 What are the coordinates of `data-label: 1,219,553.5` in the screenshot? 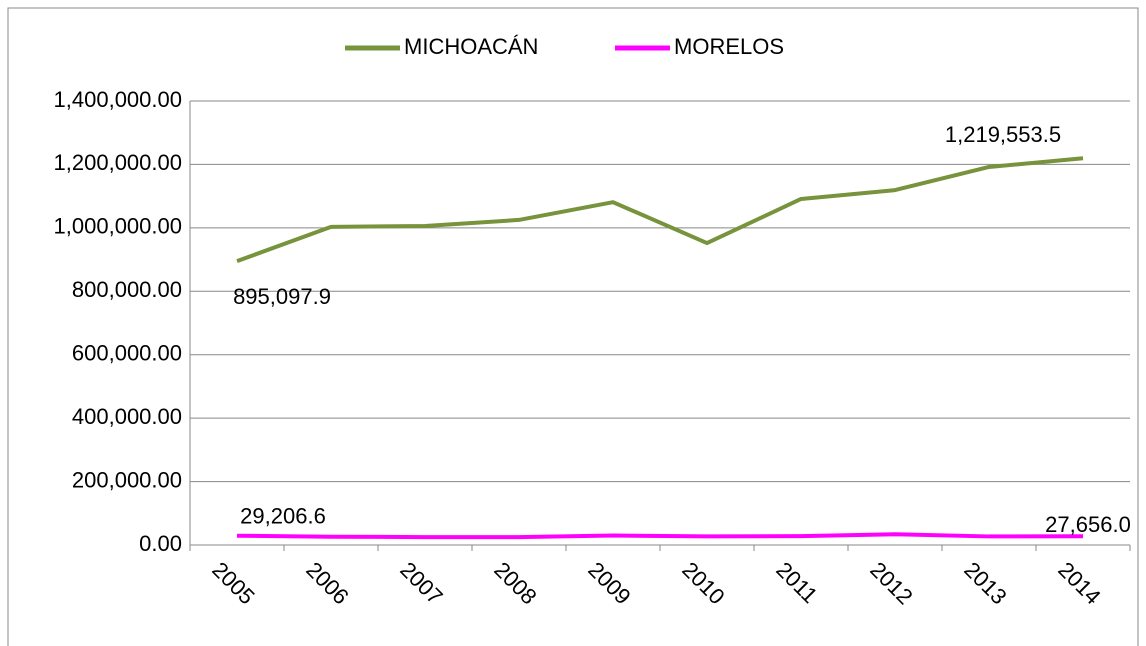 It's located at (1003, 134).